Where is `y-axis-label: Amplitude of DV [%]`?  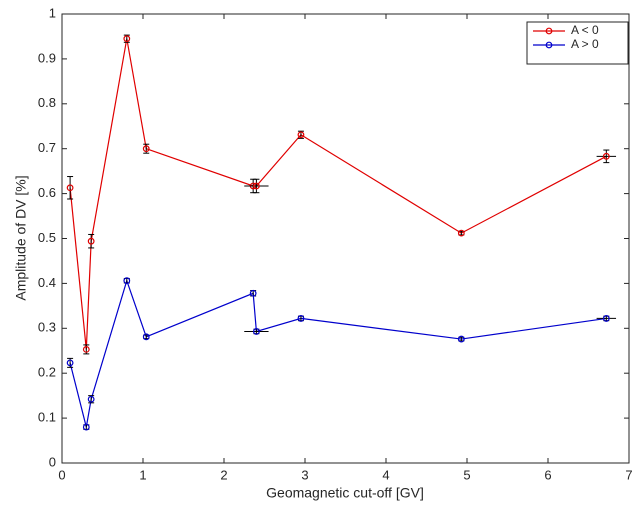 y-axis-label: Amplitude of DV [%] is located at coordinates (21, 237).